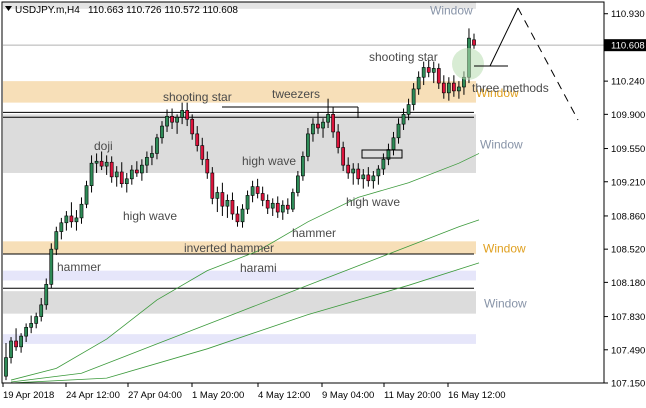 This screenshot has height=408, width=646. What do you see at coordinates (218, 395) in the screenshot?
I see `x-tick-label: 1 May 20:00` at bounding box center [218, 395].